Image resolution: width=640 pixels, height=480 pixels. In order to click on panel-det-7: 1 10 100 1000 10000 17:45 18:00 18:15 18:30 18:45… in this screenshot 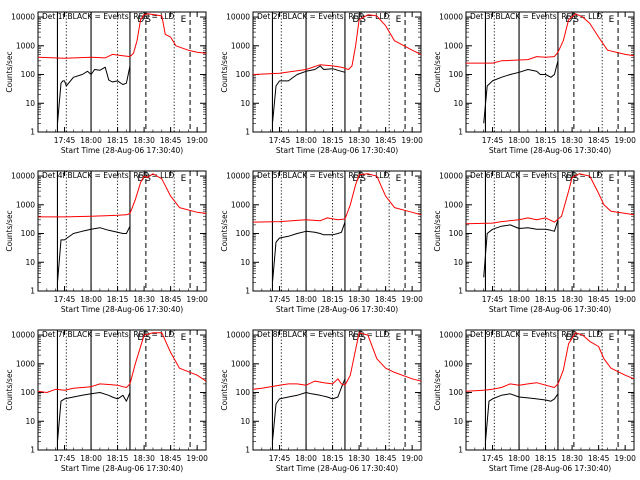, I will do `click(106, 401)`.